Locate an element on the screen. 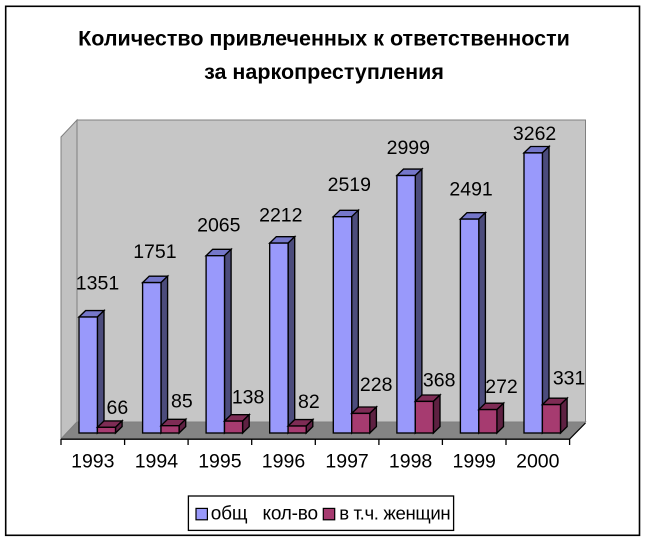 This screenshot has width=646, height=542. svg-text: 1996 is located at coordinates (283, 461).